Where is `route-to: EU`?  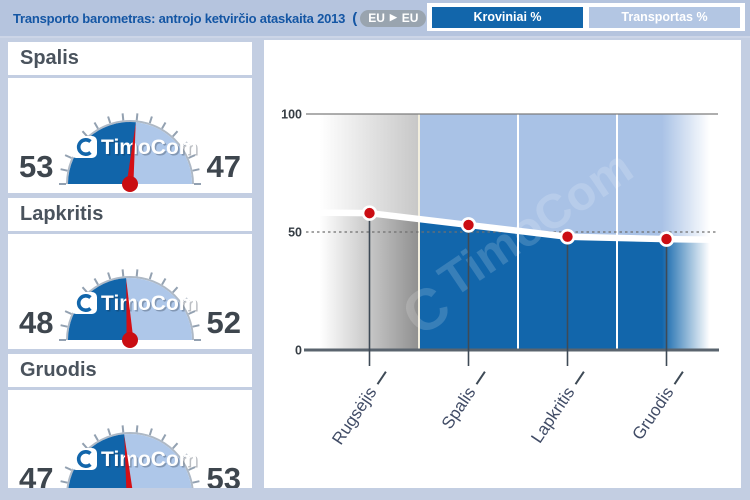 route-to: EU is located at coordinates (410, 17).